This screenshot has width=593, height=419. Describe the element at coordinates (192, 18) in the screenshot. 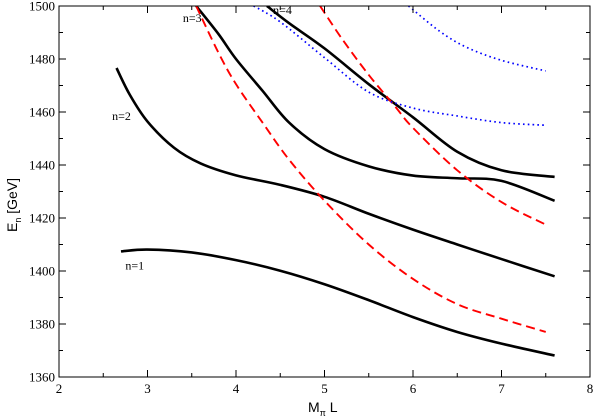

I see `curve-label-n3: n=3` at that location.